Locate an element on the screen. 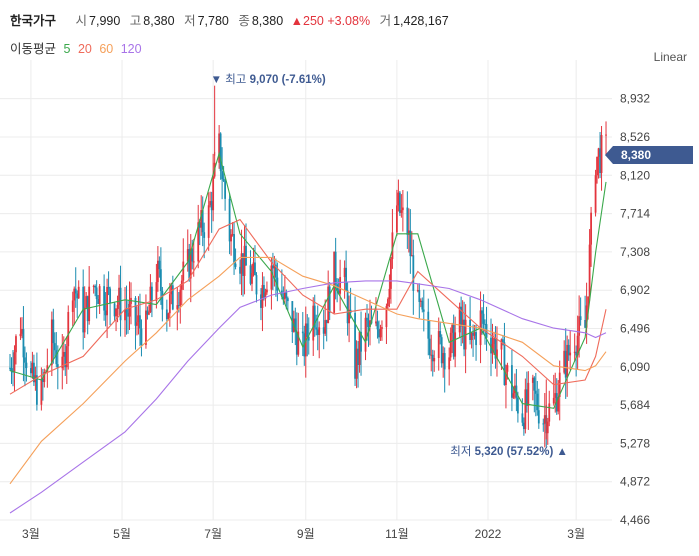 The image size is (699, 556). scale-toggle: Linear is located at coordinates (670, 57).